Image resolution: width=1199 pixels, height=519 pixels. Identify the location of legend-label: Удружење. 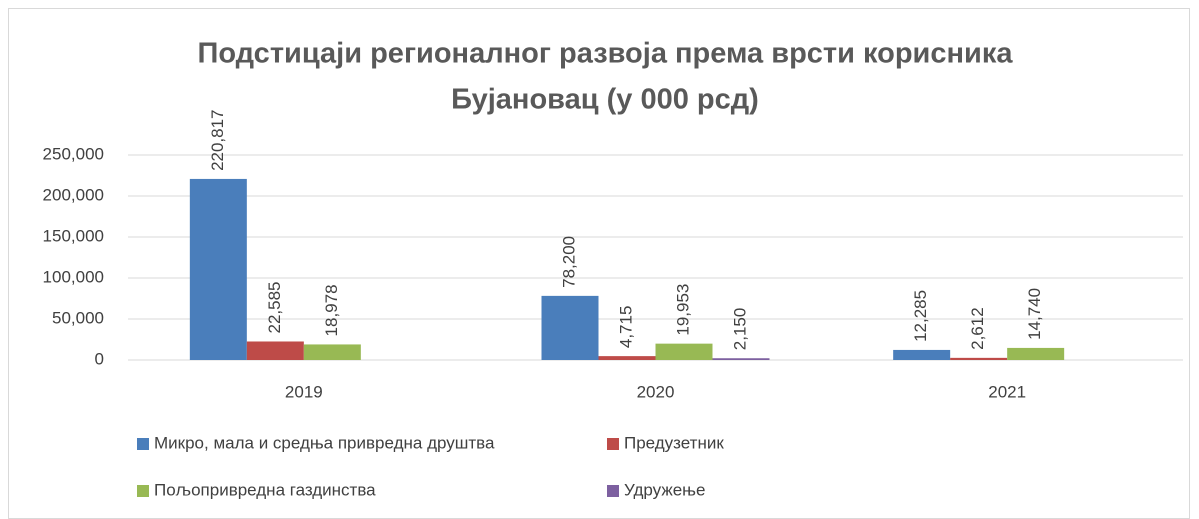
(664, 489).